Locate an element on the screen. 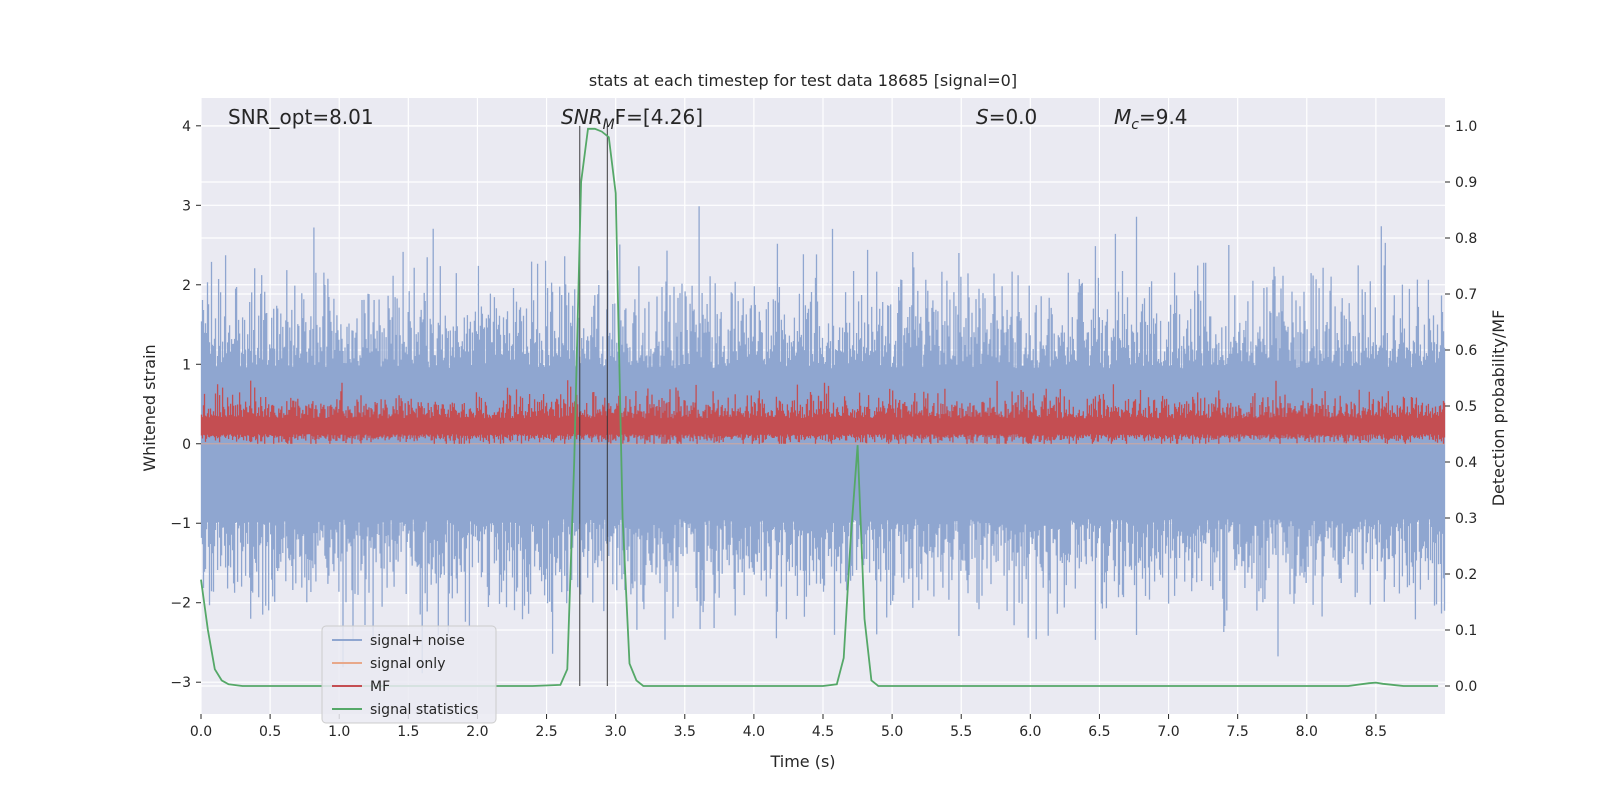 This screenshot has width=1600, height=800. x-tick-label: 6.0 is located at coordinates (1030, 732).